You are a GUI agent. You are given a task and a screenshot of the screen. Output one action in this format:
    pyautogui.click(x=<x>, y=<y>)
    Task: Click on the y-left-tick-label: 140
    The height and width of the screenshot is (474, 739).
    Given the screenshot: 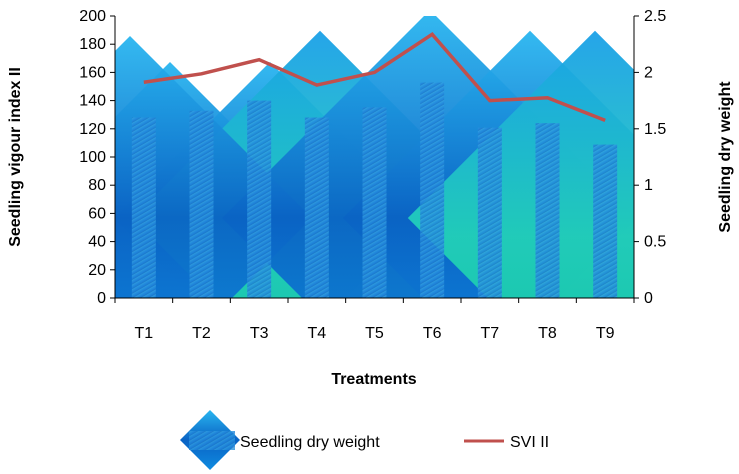 What is the action you would take?
    pyautogui.click(x=92, y=101)
    